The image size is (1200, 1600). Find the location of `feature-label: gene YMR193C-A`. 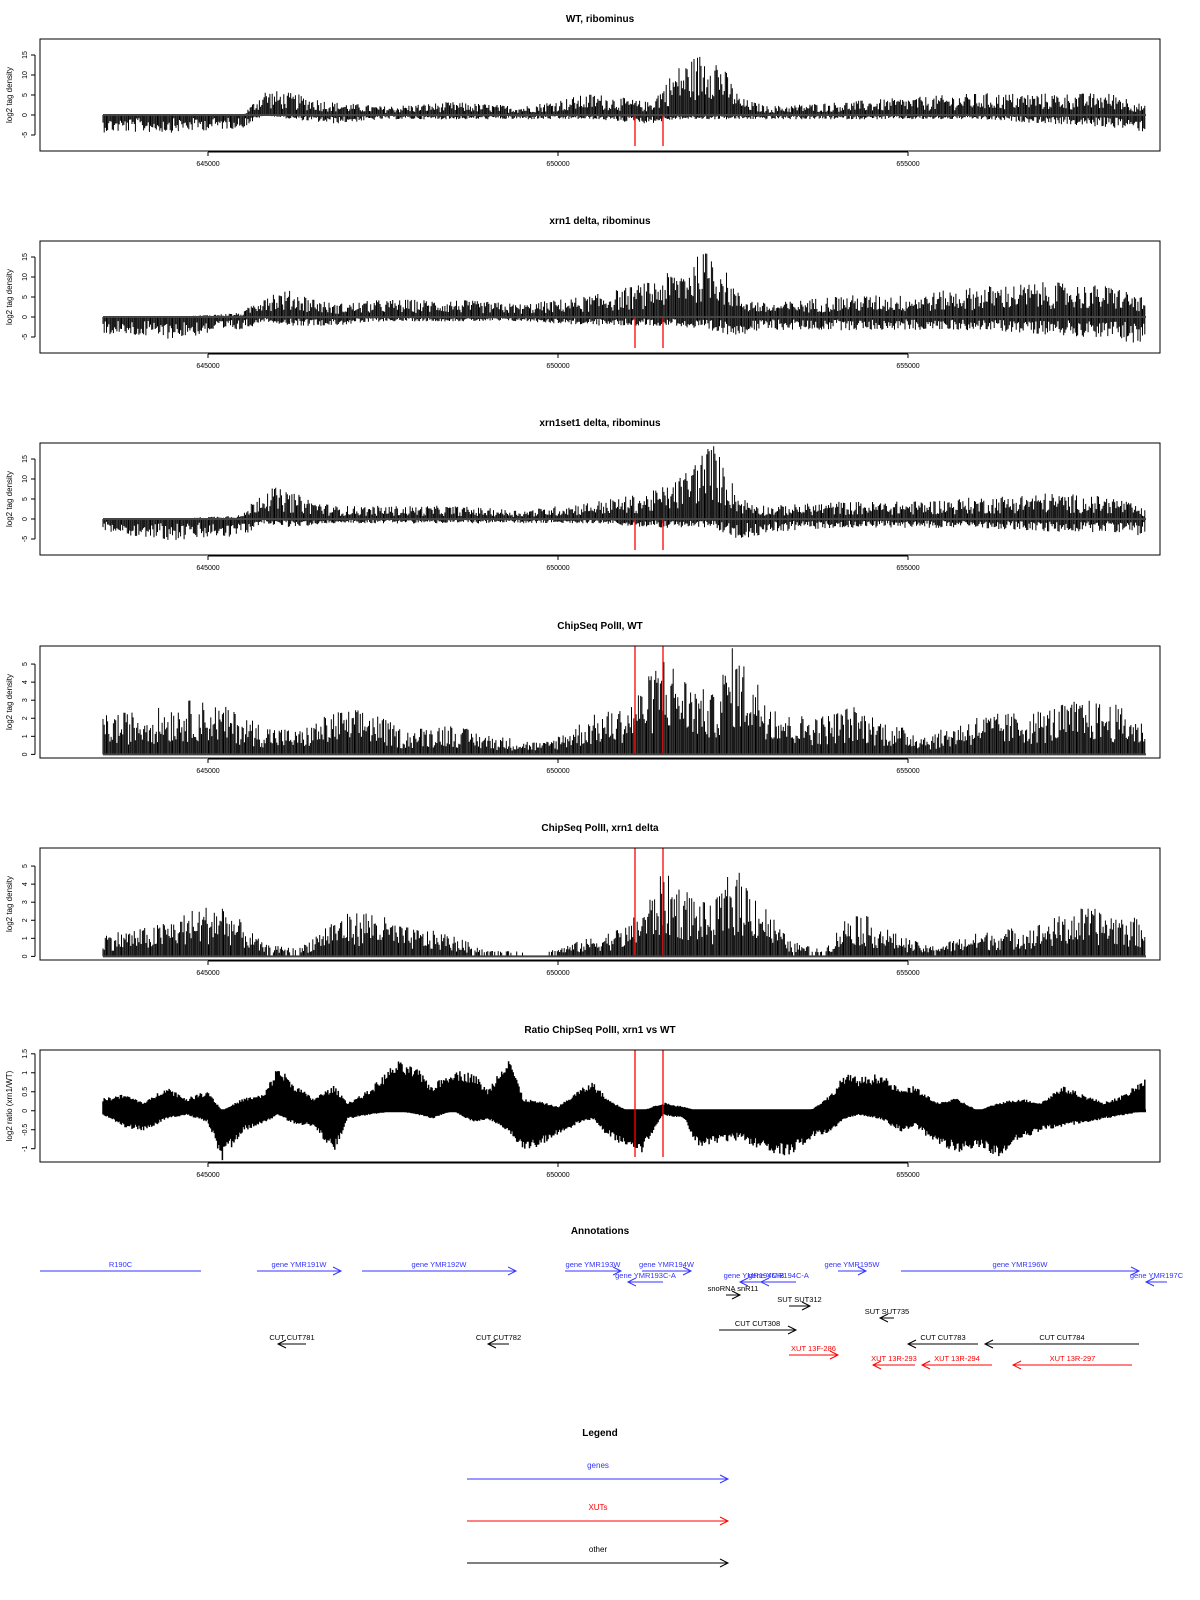

feature-label: gene YMR193C-A is located at coordinates (645, 1275).